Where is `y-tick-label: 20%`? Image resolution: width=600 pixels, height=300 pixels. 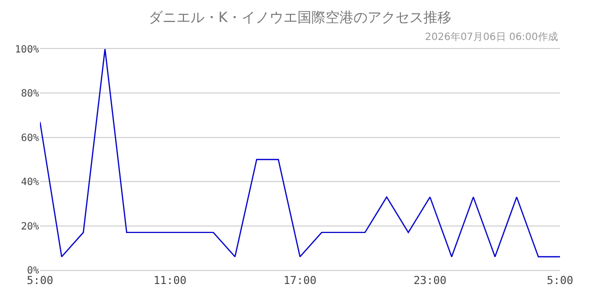 y-tick-label: 20% is located at coordinates (29, 226).